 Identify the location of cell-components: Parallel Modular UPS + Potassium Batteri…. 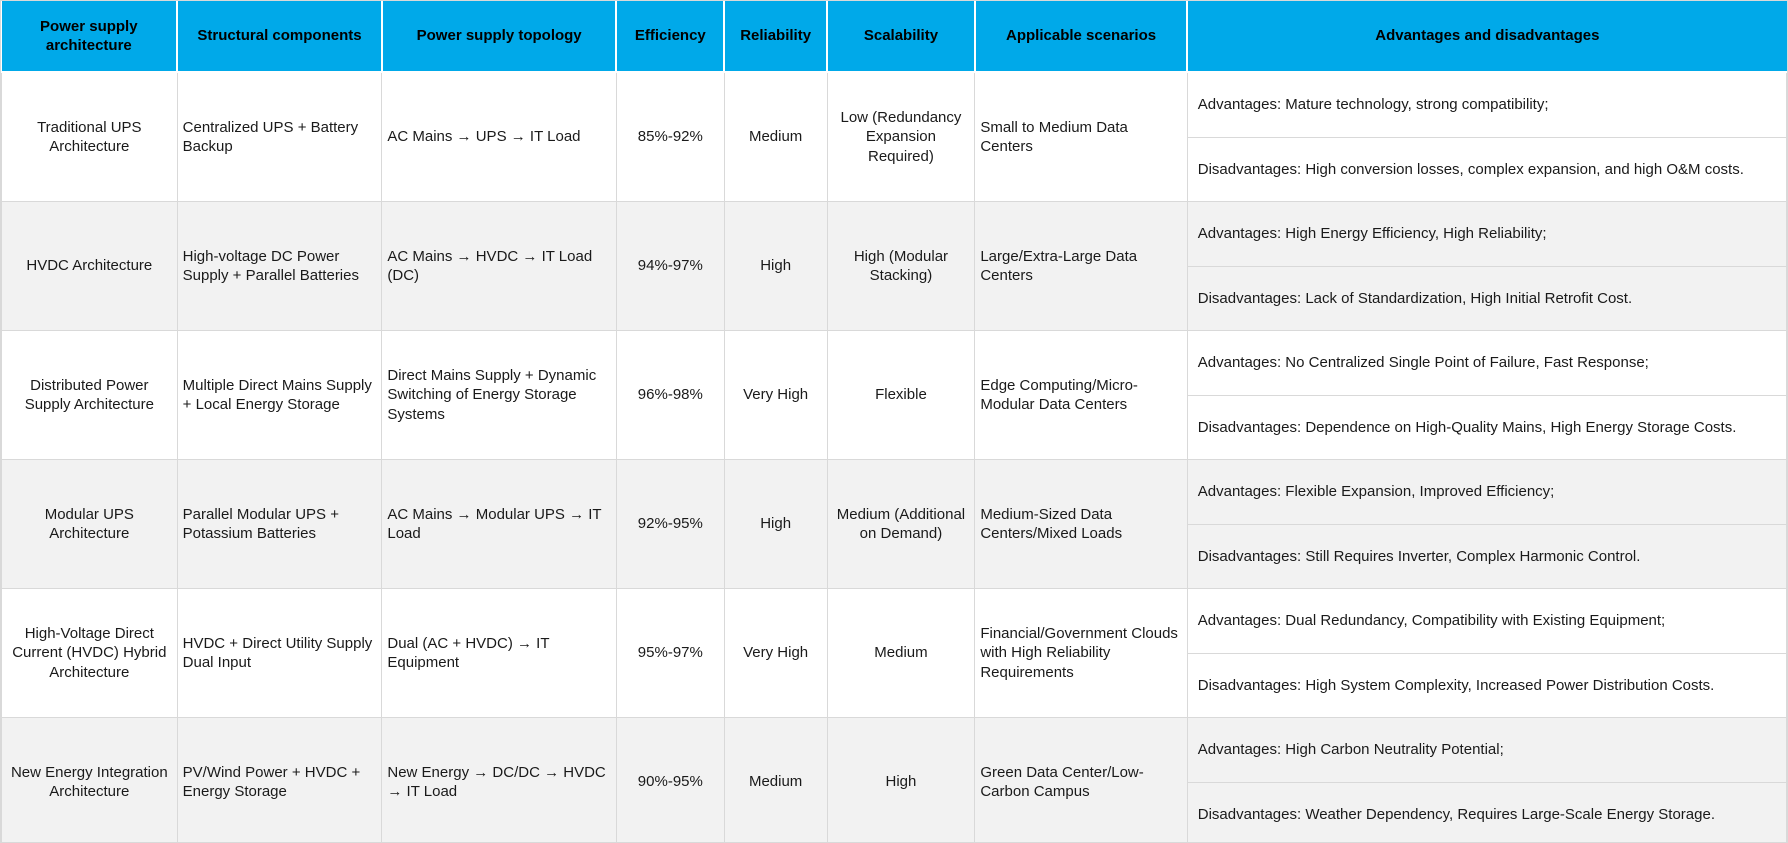
(279, 524).